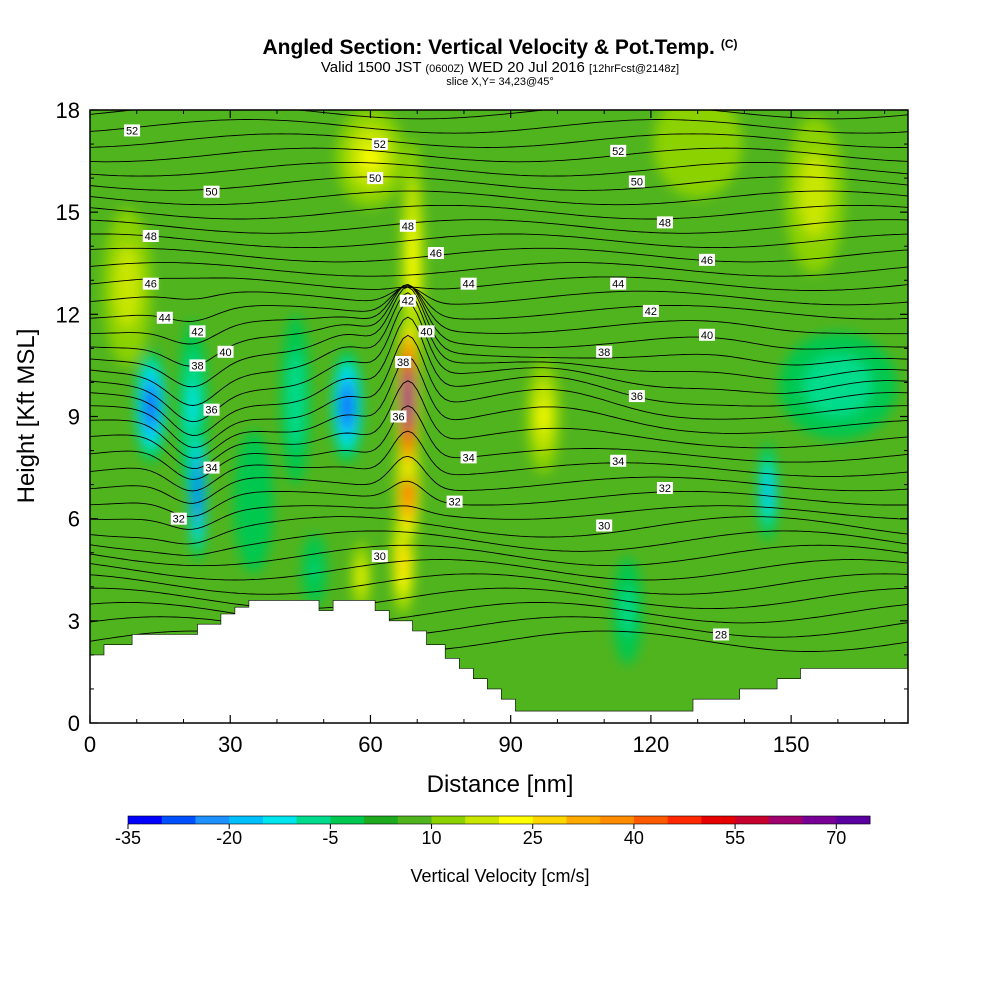 This screenshot has width=1000, height=1000. Describe the element at coordinates (74, 621) in the screenshot. I see `y-tick-label: 3` at that location.